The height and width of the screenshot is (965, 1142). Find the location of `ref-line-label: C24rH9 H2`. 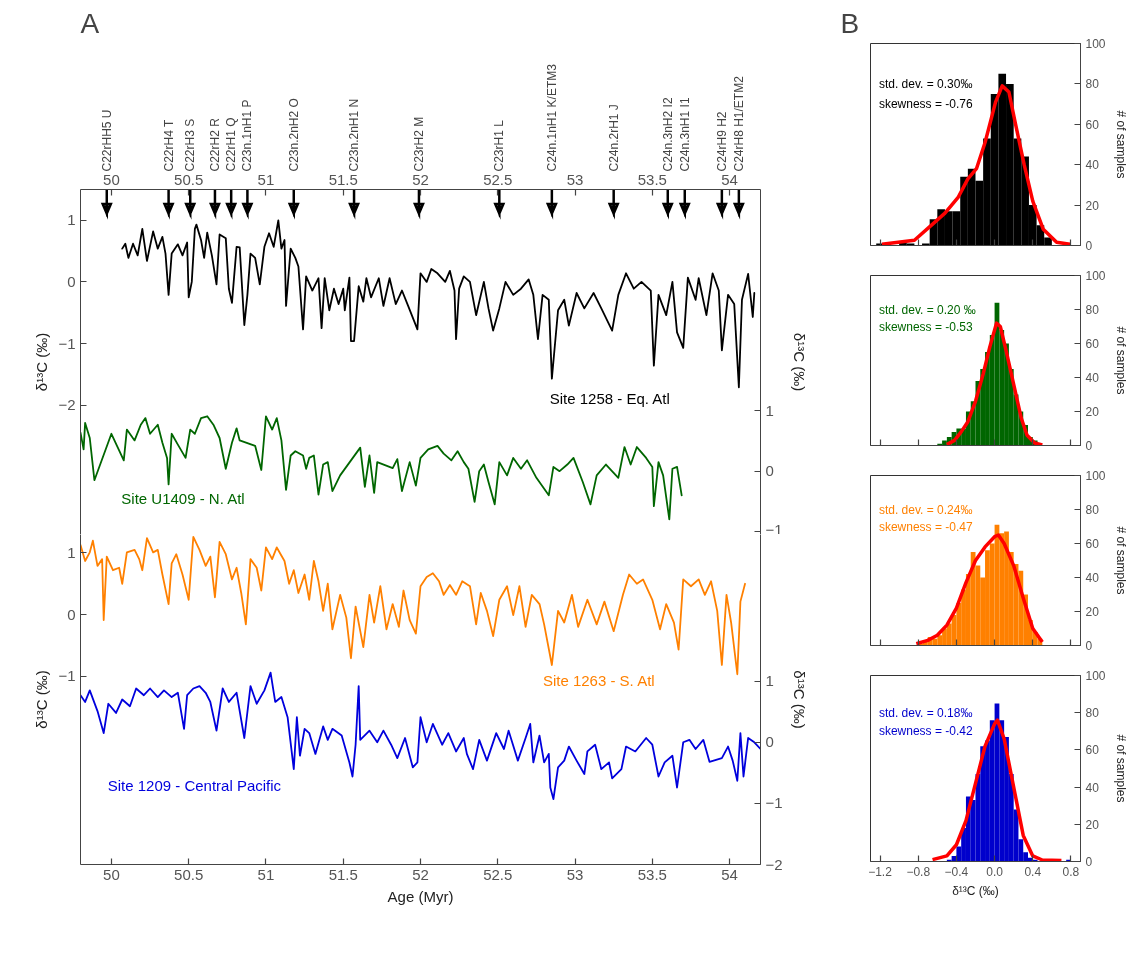

ref-line-label: C24rH9 H2 is located at coordinates (721, 141).